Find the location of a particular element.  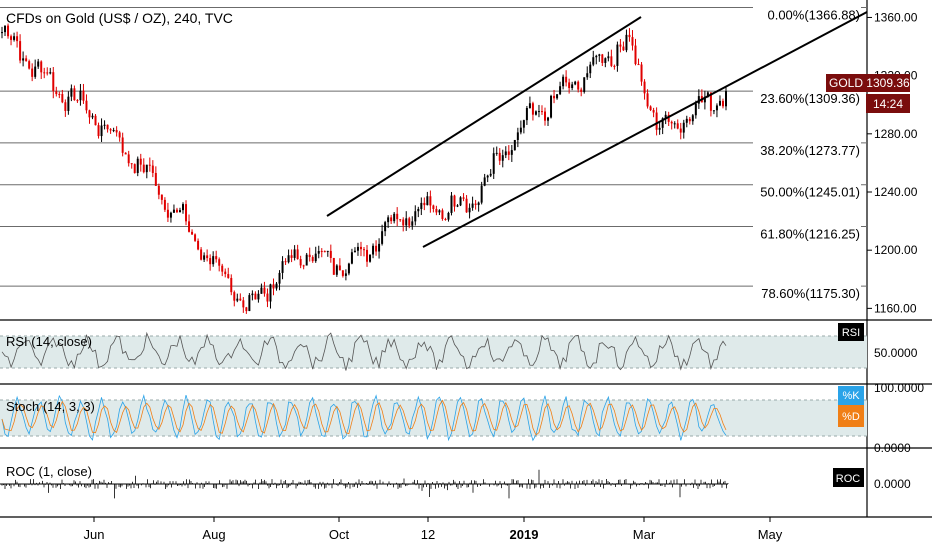

stoch-label: Stoch (14, 3, 3) is located at coordinates (50, 406).